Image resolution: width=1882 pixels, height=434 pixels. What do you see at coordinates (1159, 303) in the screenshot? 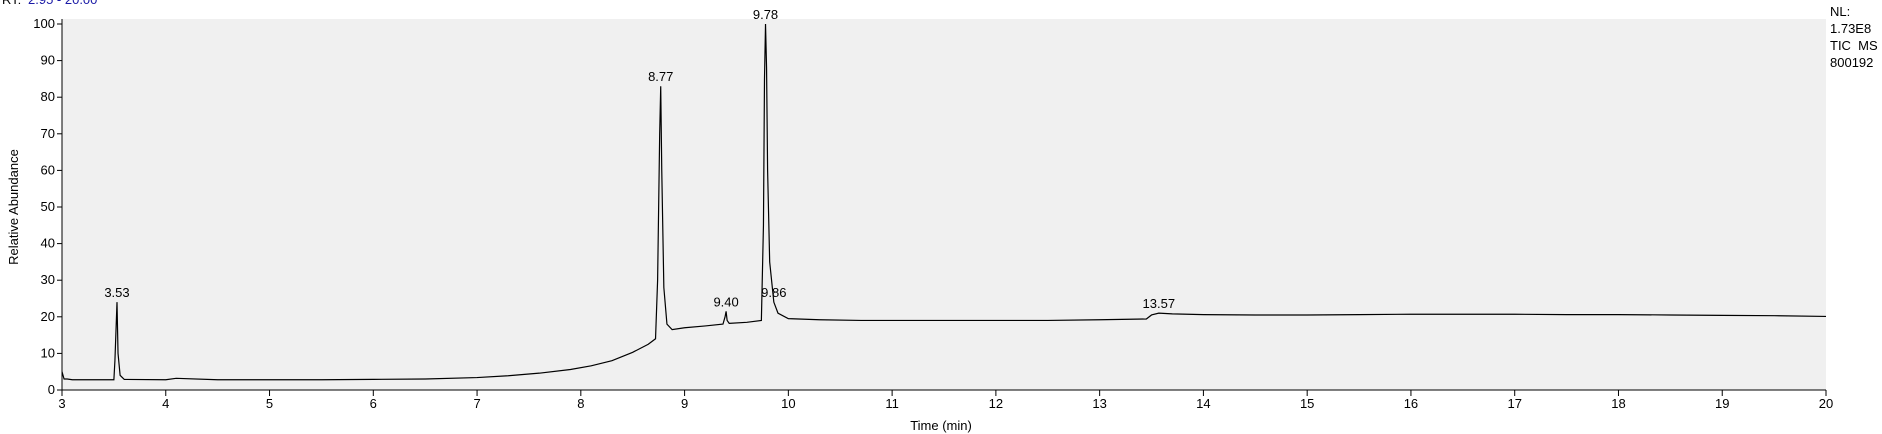
I see `peak-label: 13.57` at bounding box center [1159, 303].